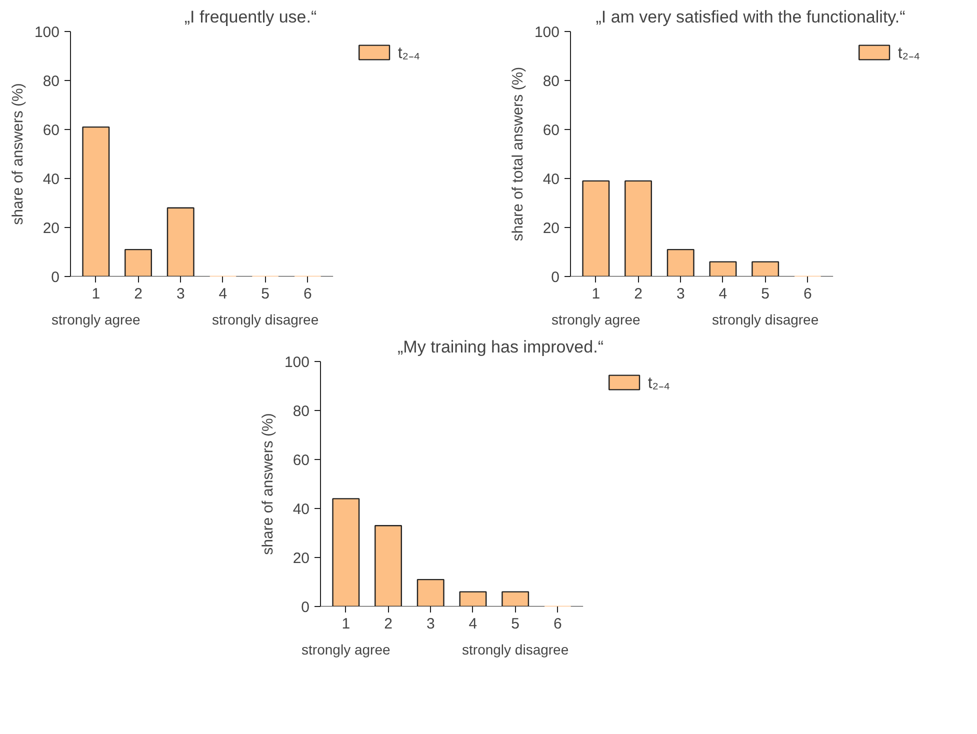  What do you see at coordinates (501, 347) in the screenshot?
I see `chart-title: „My training has improved.“` at bounding box center [501, 347].